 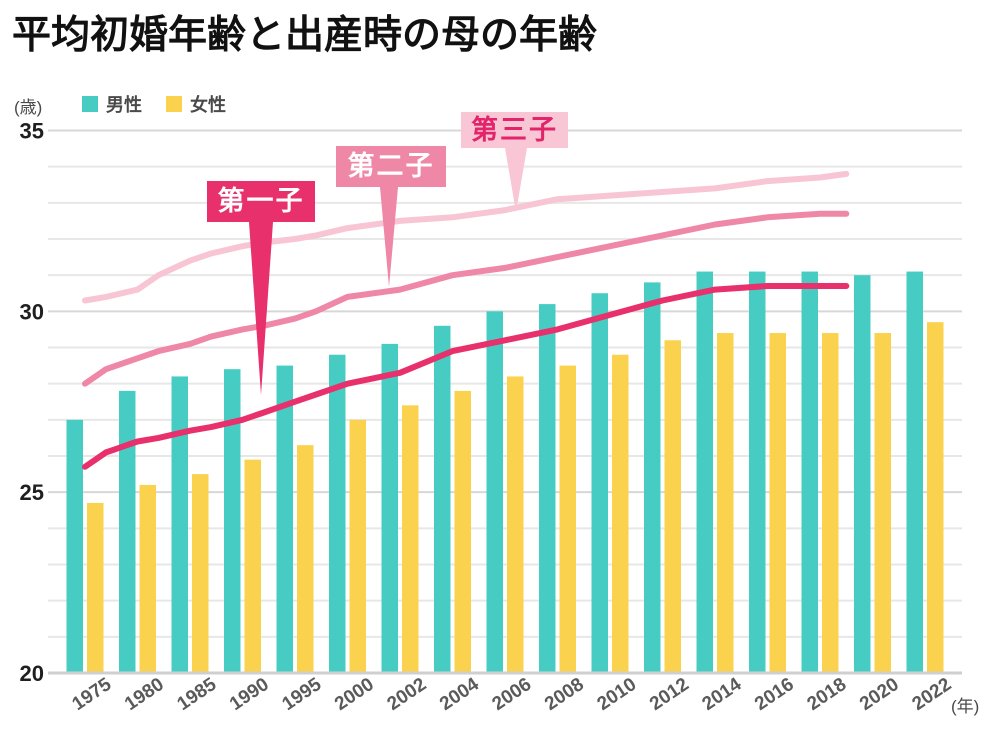 What do you see at coordinates (516, 180) in the screenshot?
I see `annotation-third-child-pointer-icon` at bounding box center [516, 180].